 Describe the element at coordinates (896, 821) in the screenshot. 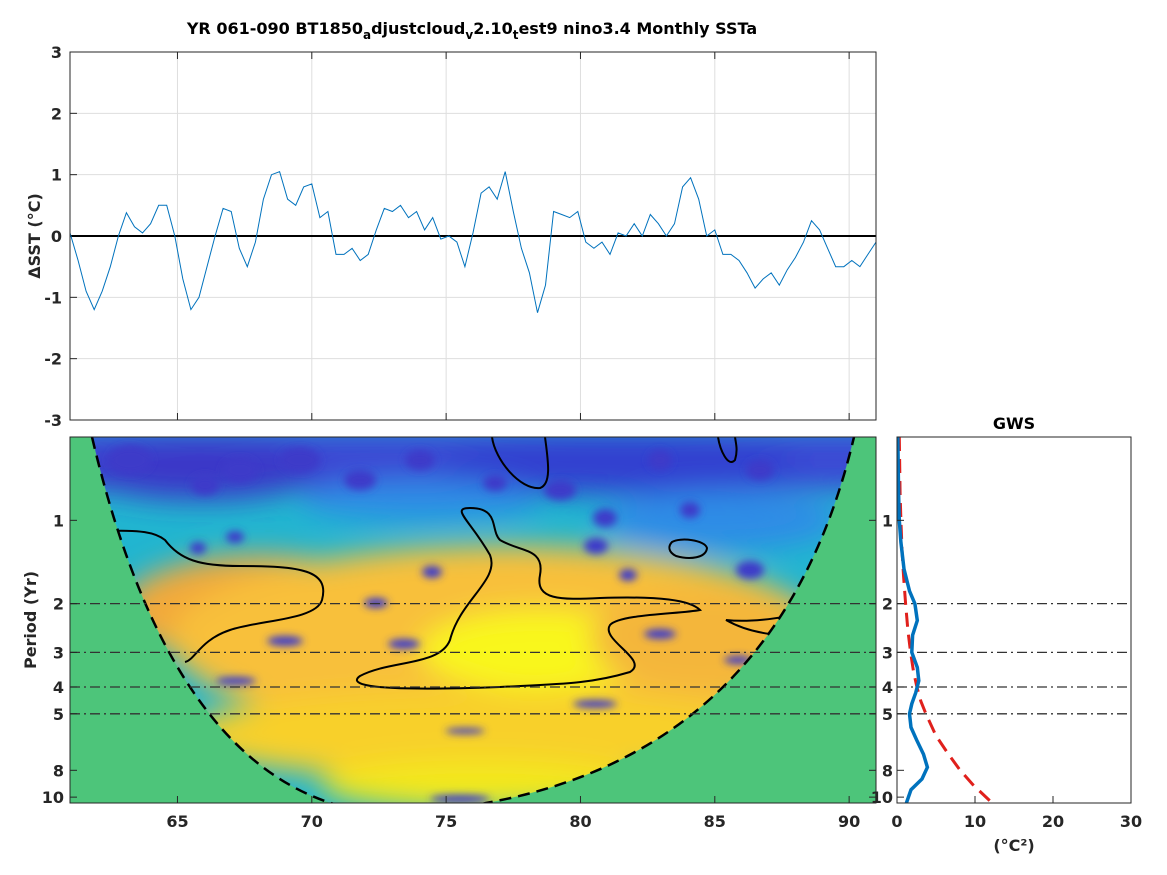

I see `gws-tick-label-x-0: 0` at that location.